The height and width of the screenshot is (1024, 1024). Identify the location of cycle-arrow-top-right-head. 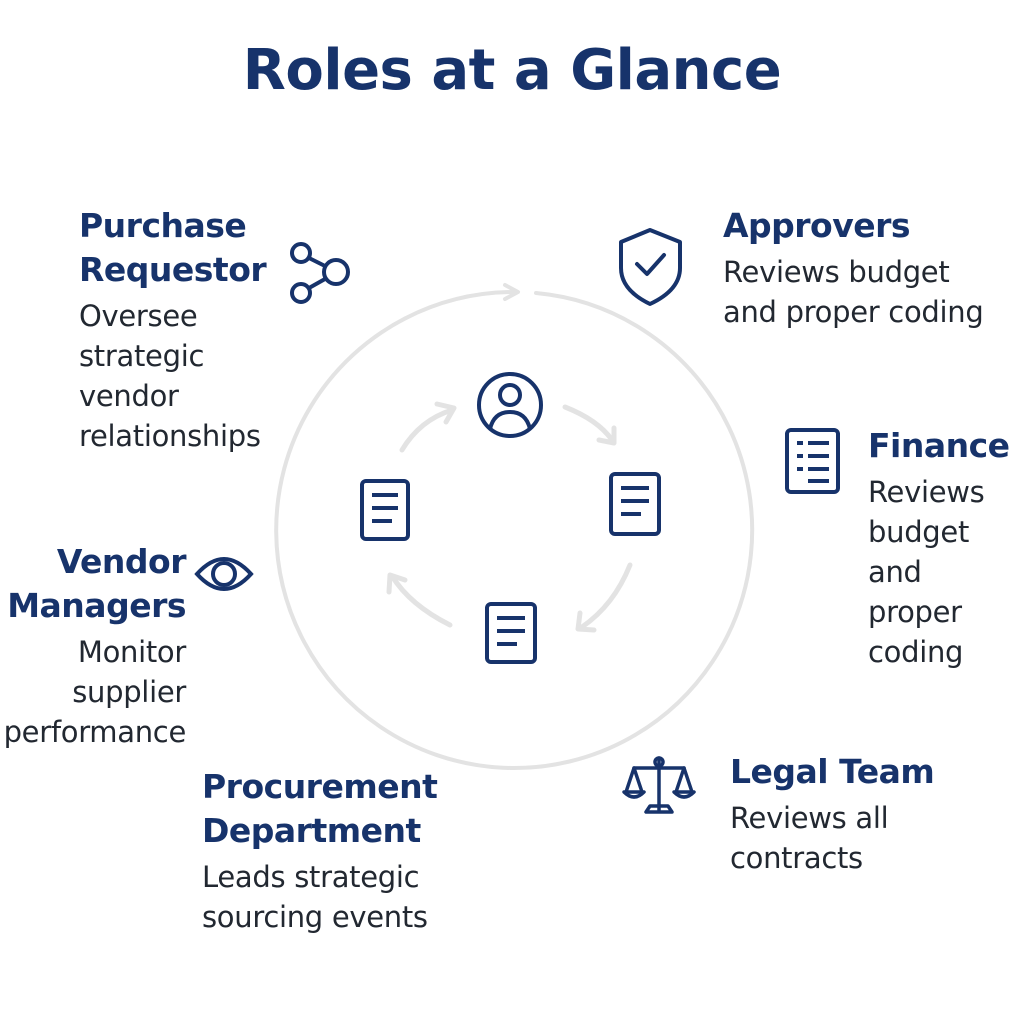
(606, 435).